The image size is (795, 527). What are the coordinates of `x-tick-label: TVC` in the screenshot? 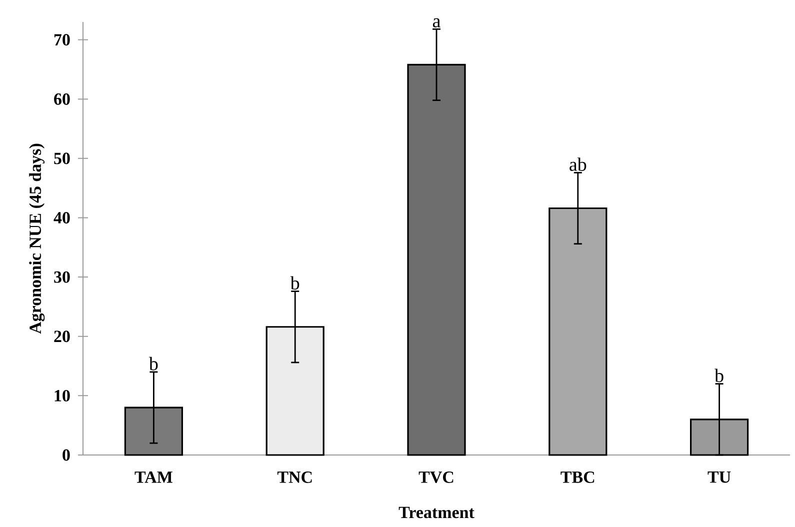 It's located at (436, 478).